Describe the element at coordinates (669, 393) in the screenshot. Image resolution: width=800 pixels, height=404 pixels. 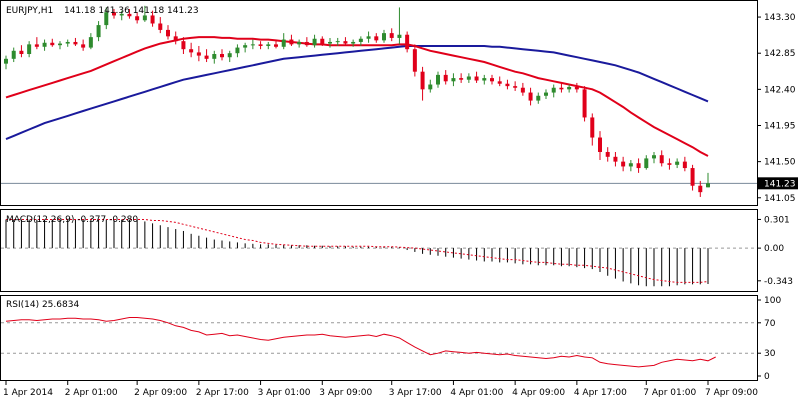
I see `time-tick-label: 7 Apr 01:00` at that location.